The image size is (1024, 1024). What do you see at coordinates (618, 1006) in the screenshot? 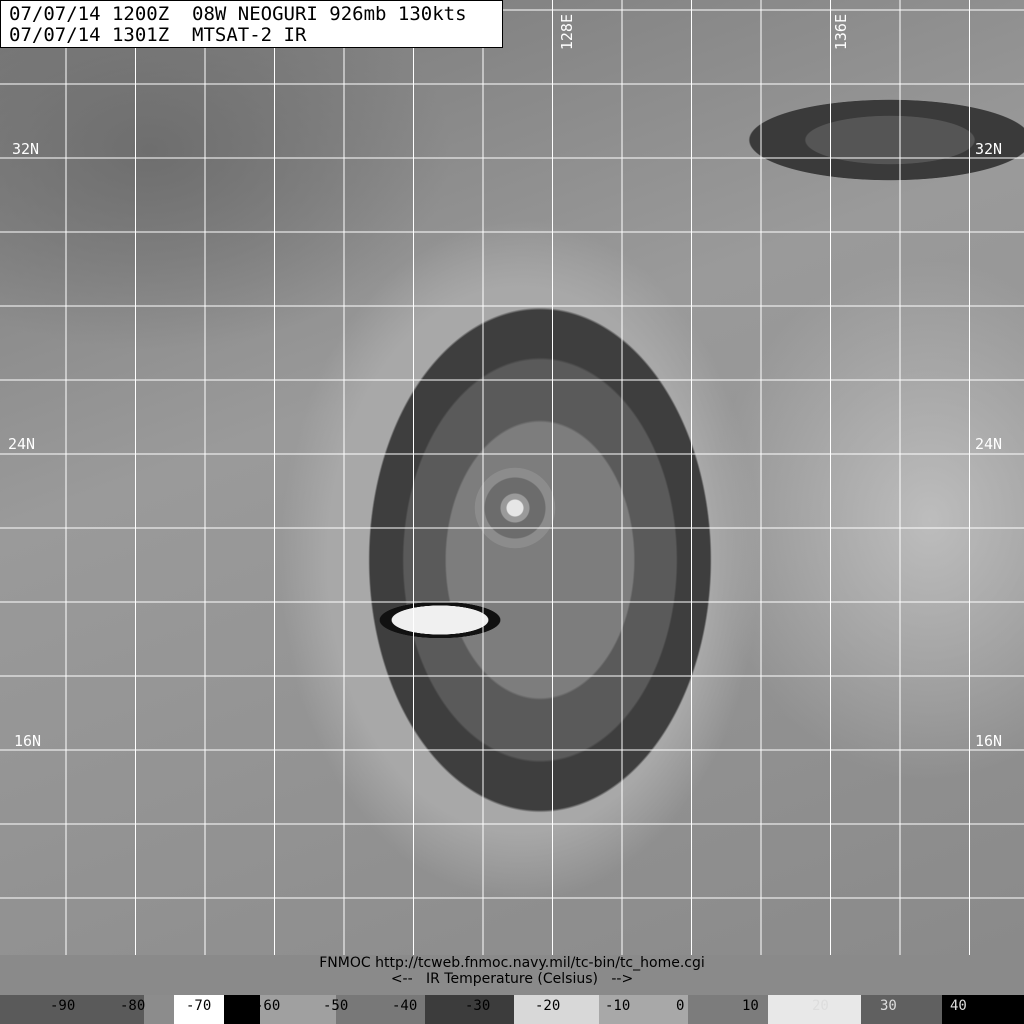
I see `colorbar-tick-label: -10` at bounding box center [618, 1006].